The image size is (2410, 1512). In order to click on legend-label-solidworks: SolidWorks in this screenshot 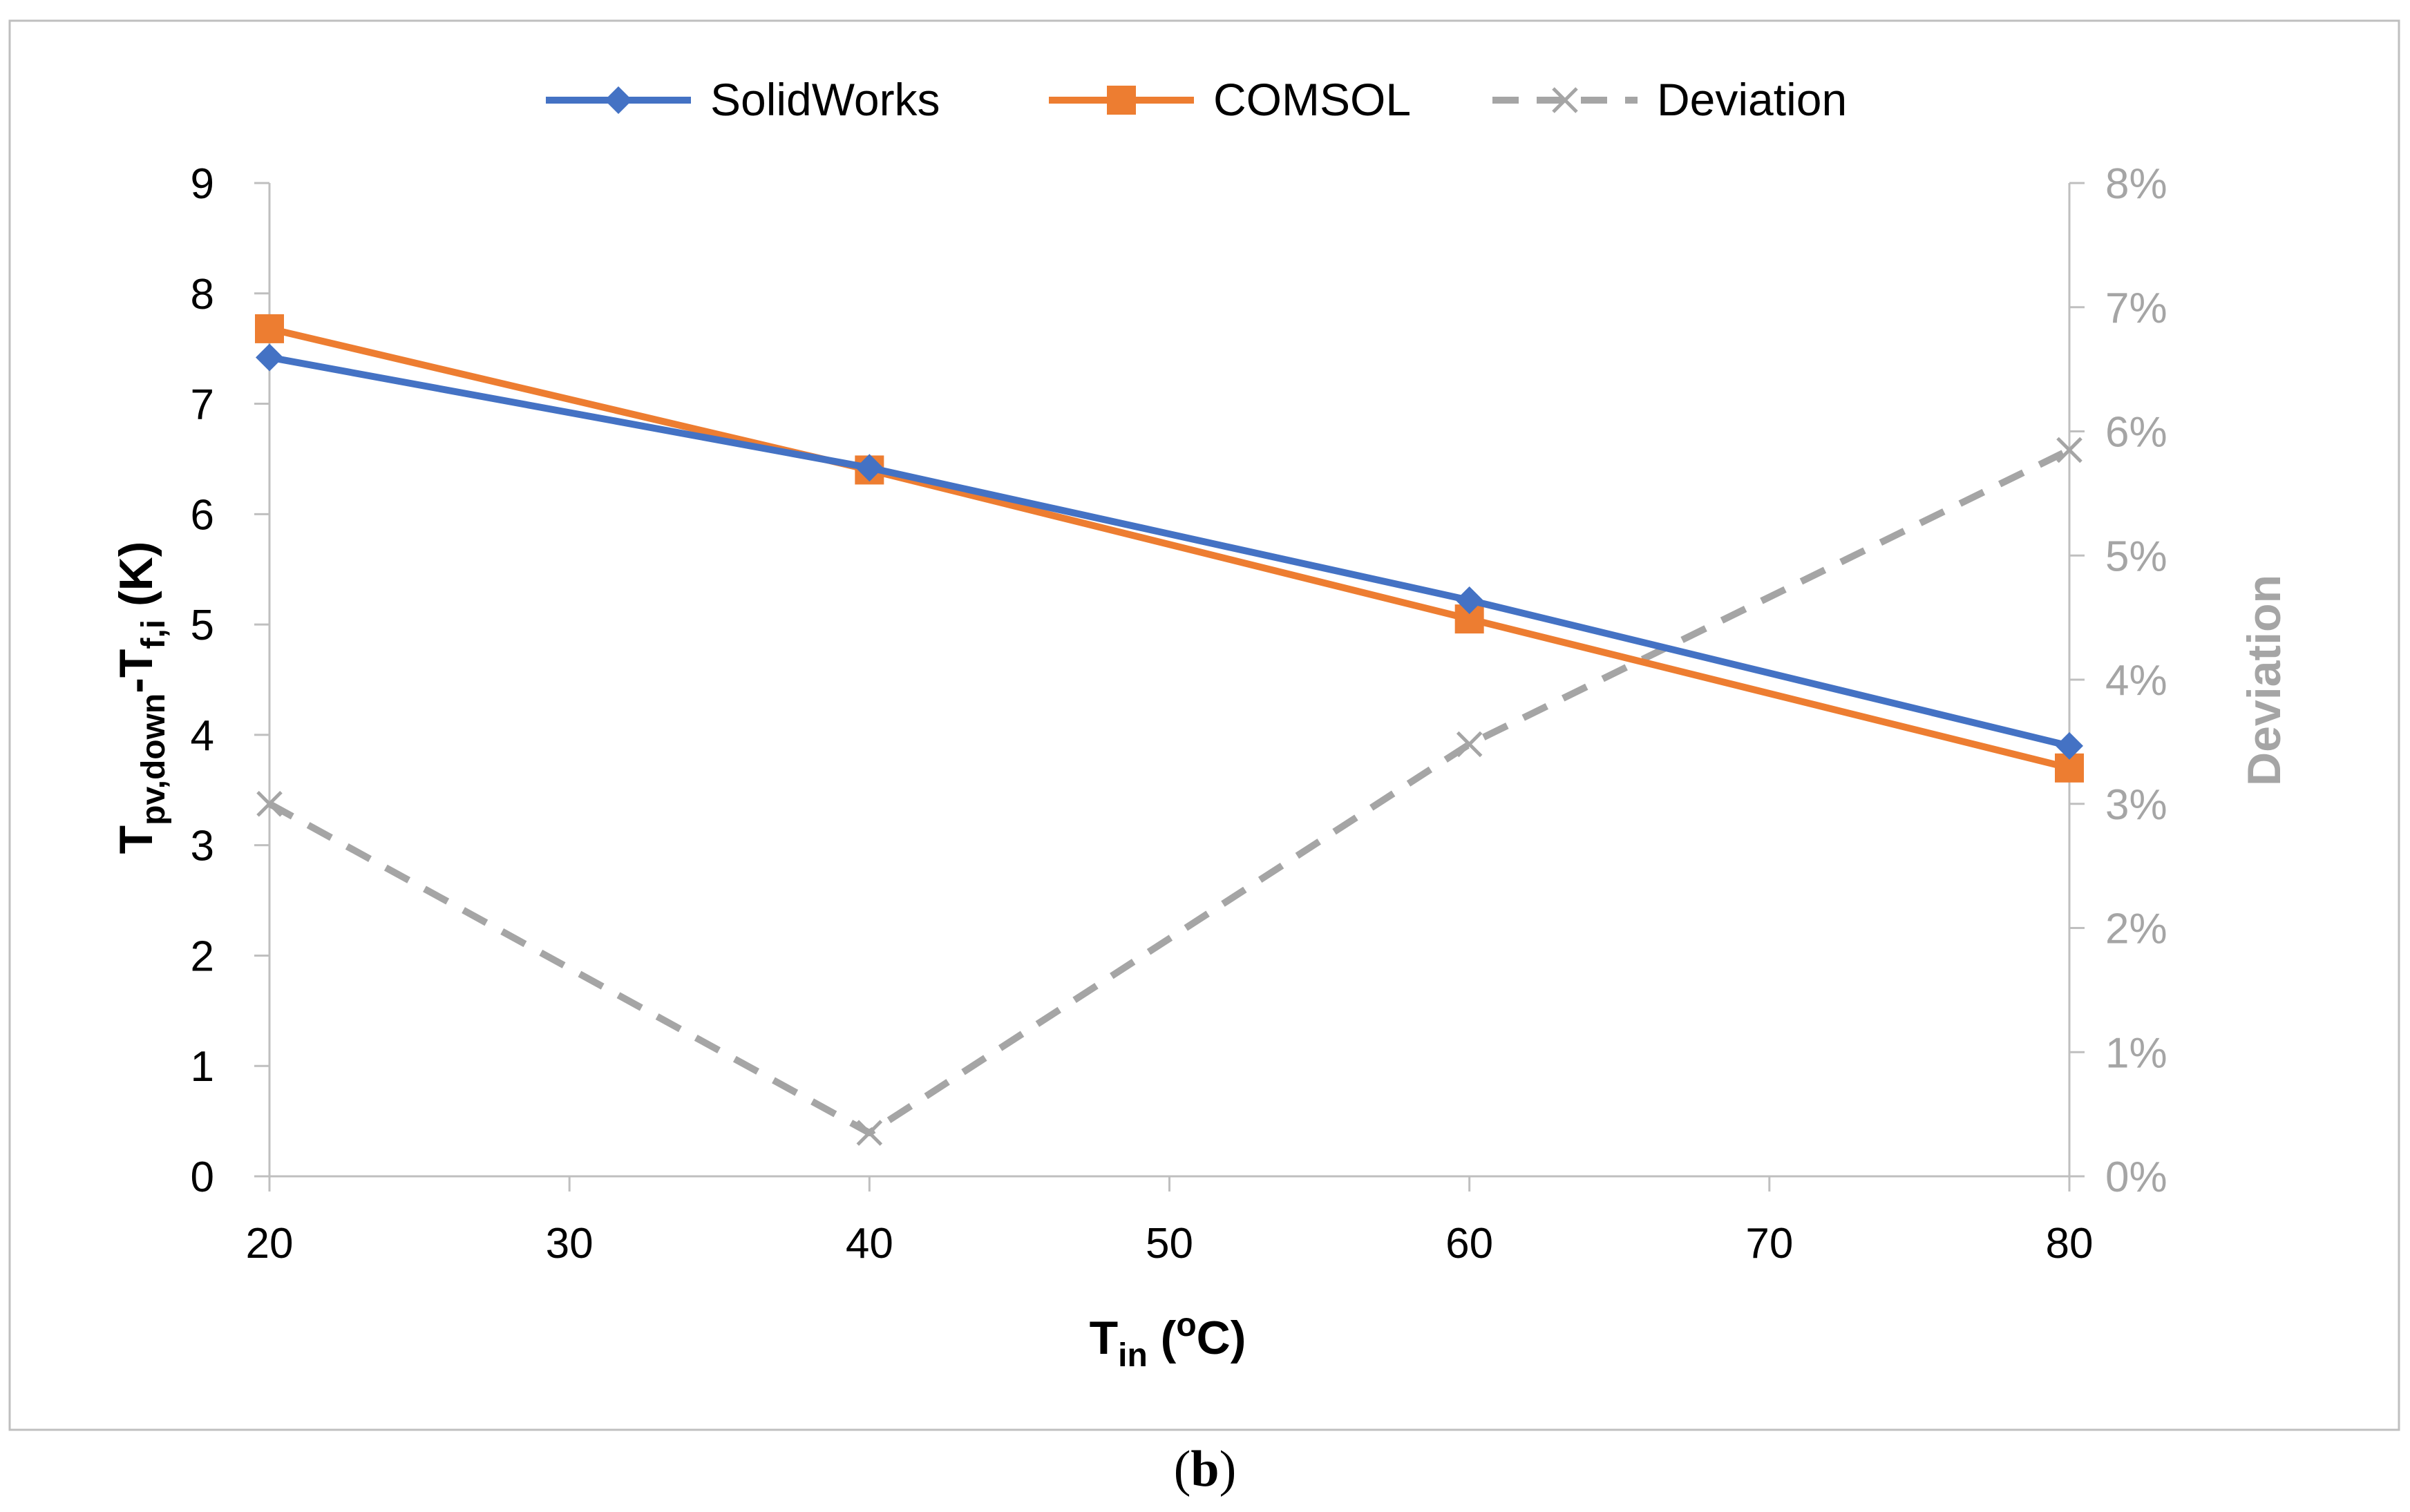, I will do `click(825, 99)`.